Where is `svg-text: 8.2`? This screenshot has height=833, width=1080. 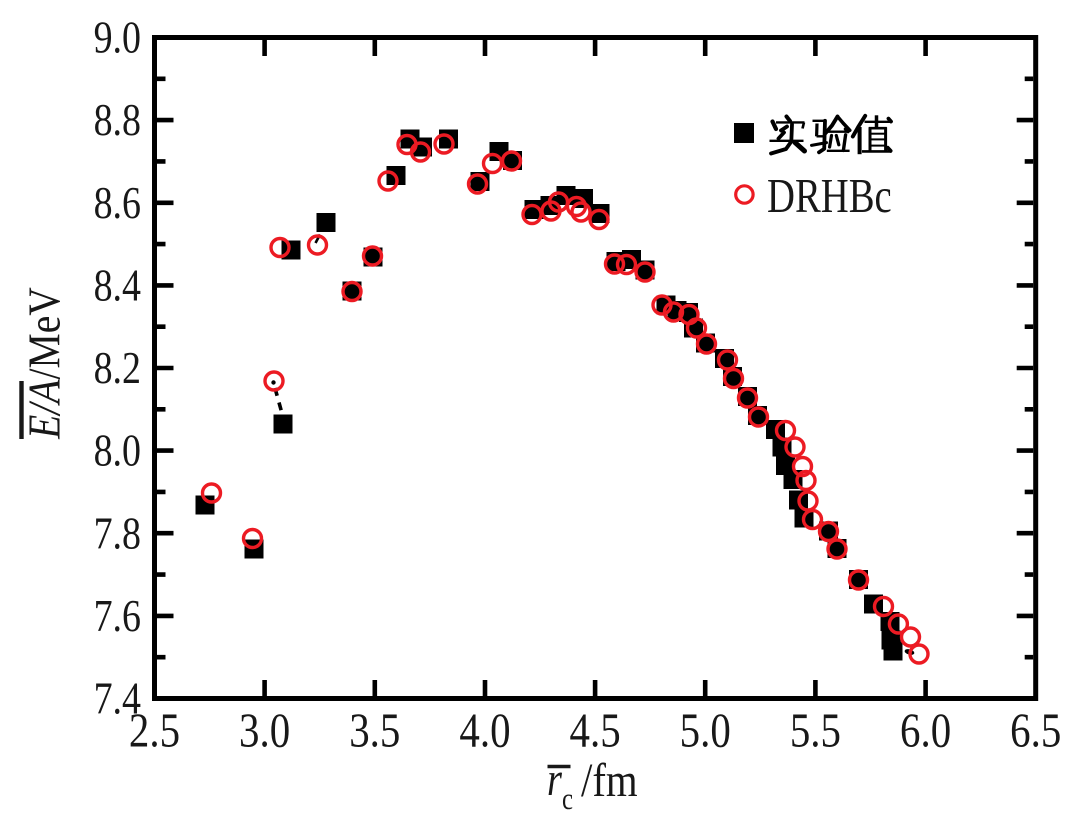
svg-text: 8.2 is located at coordinates (117, 368).